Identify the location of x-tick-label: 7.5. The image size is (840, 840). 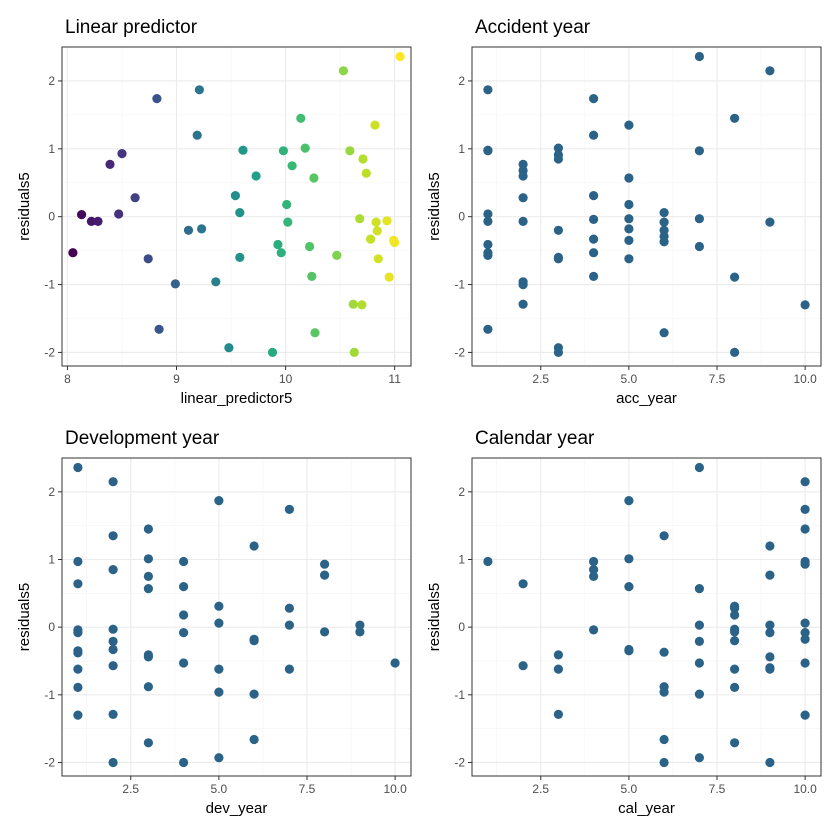
(307, 789).